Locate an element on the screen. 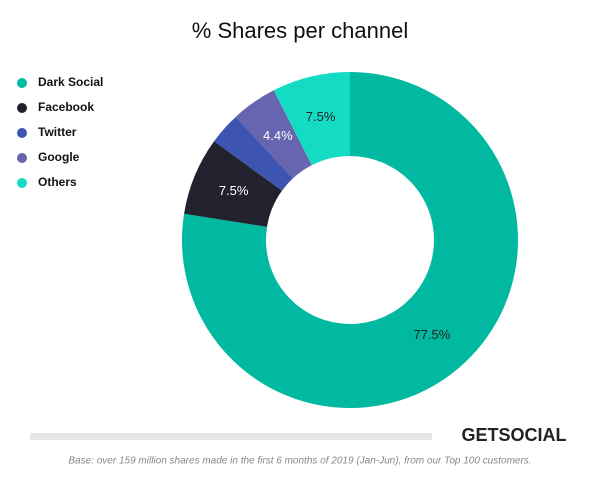  legend-label: Twitter is located at coordinates (57, 132).